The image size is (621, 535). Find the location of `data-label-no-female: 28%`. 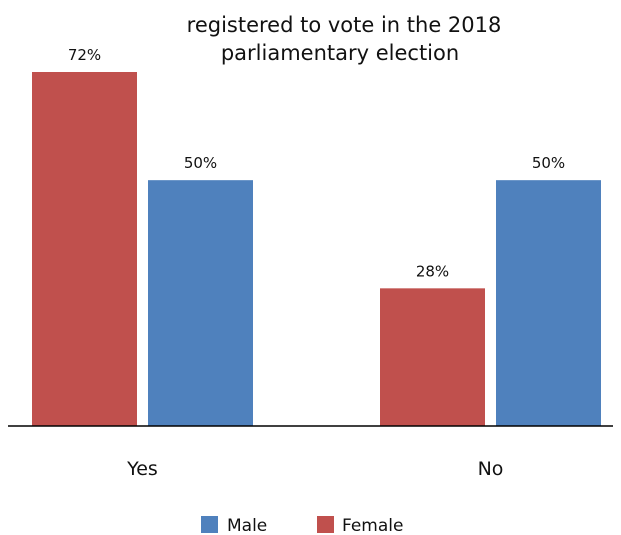

data-label-no-female: 28% is located at coordinates (432, 271).